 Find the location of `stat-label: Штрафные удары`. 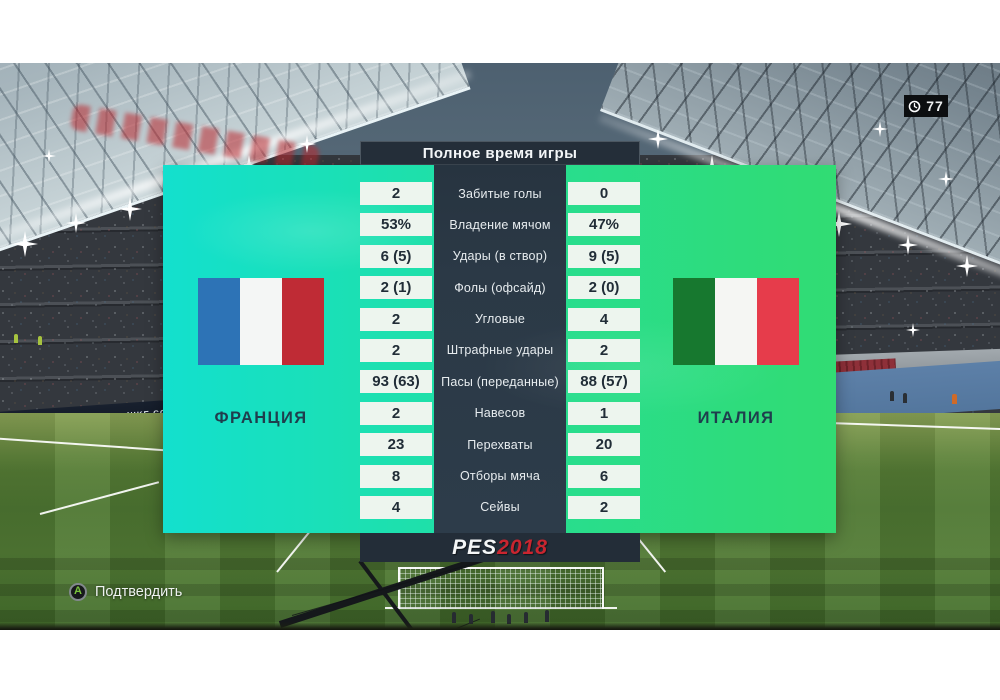

stat-label: Штрафные удары is located at coordinates (500, 350).